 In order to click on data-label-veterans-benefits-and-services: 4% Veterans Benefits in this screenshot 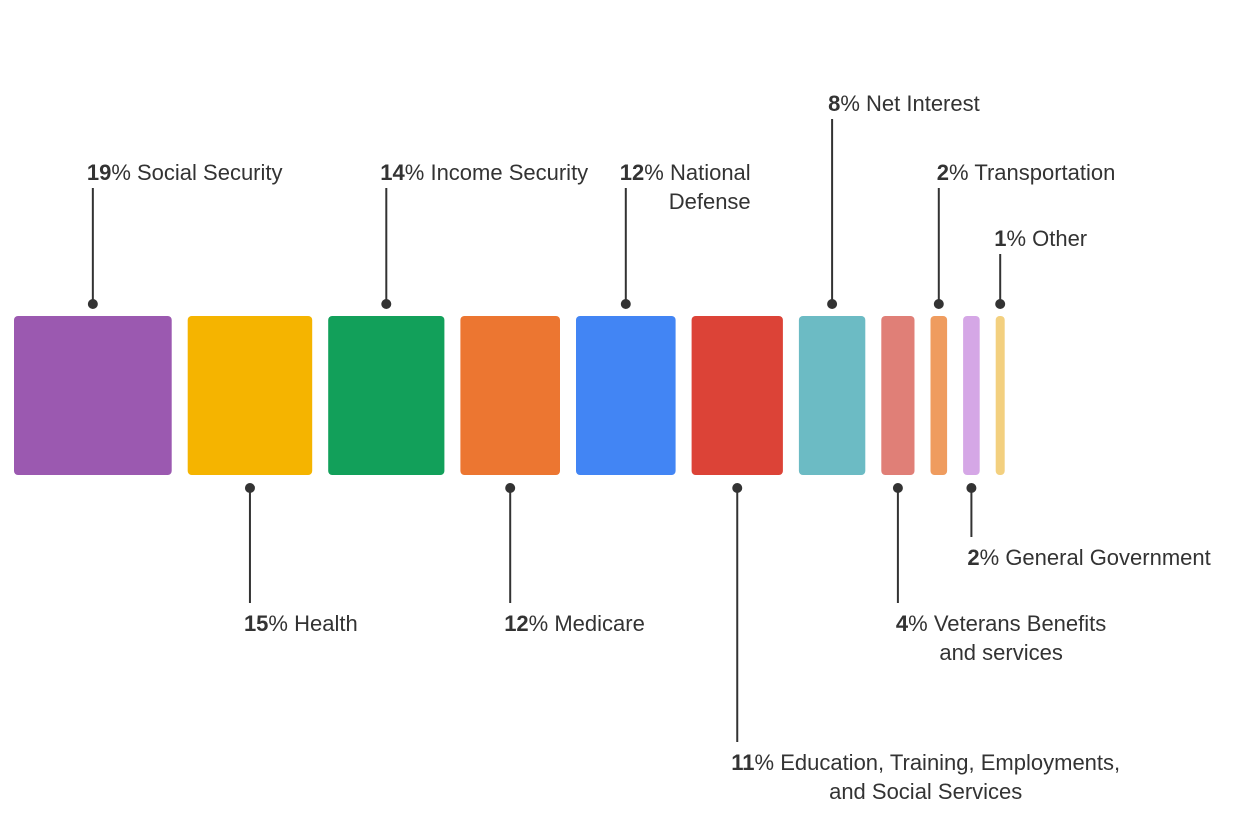, I will do `click(1001, 623)`.